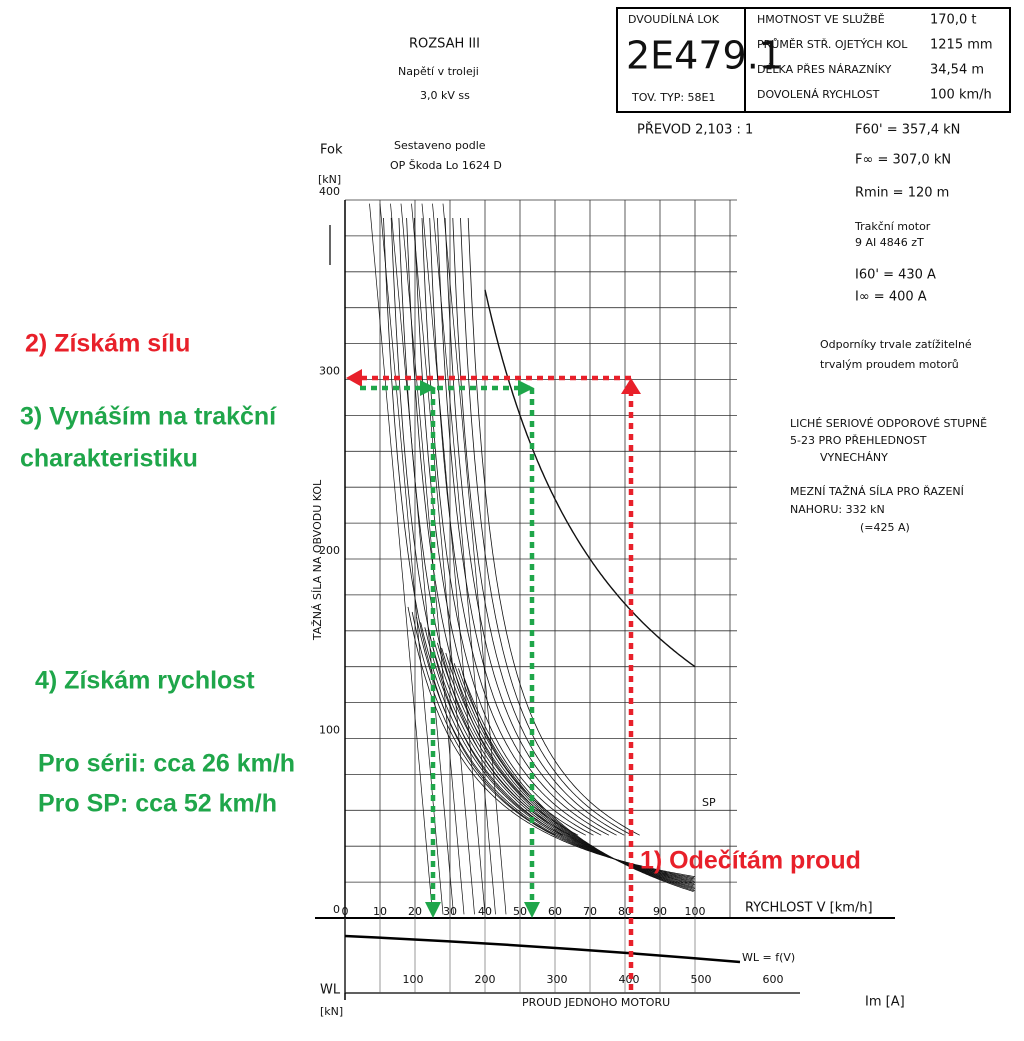 This screenshot has height=1041, width=1024. I want to click on tick-label: 20, so click(415, 911).